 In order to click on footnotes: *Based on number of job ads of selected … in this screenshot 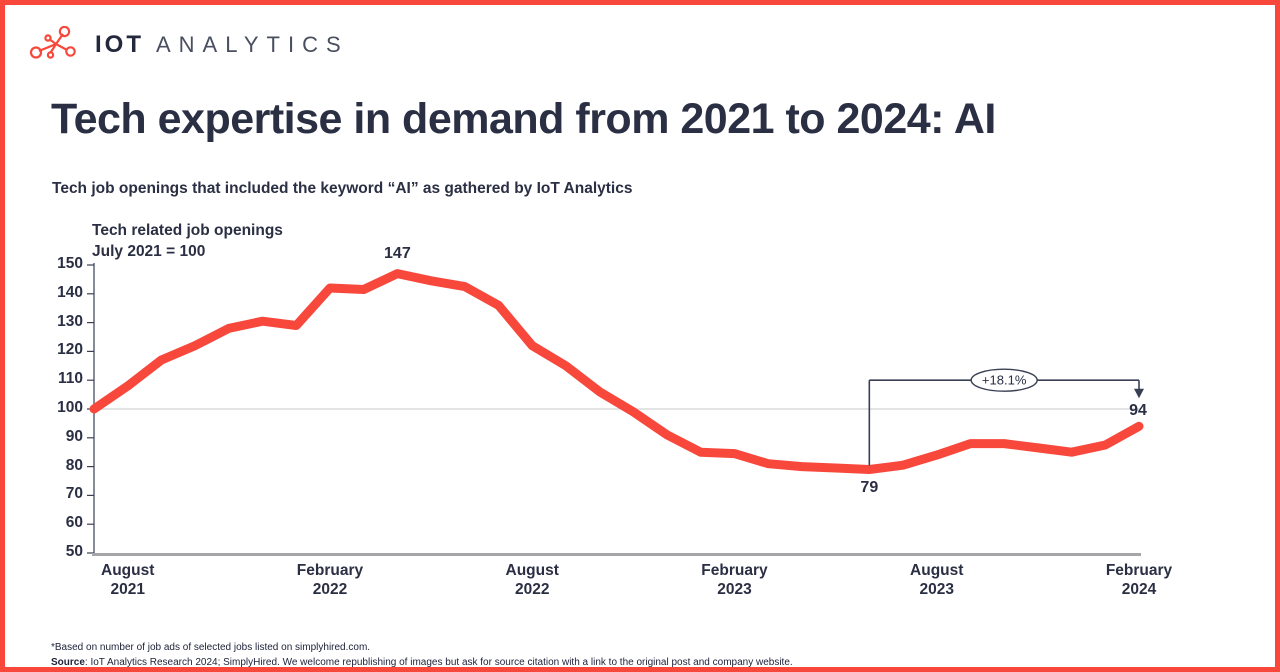, I will do `click(422, 654)`.